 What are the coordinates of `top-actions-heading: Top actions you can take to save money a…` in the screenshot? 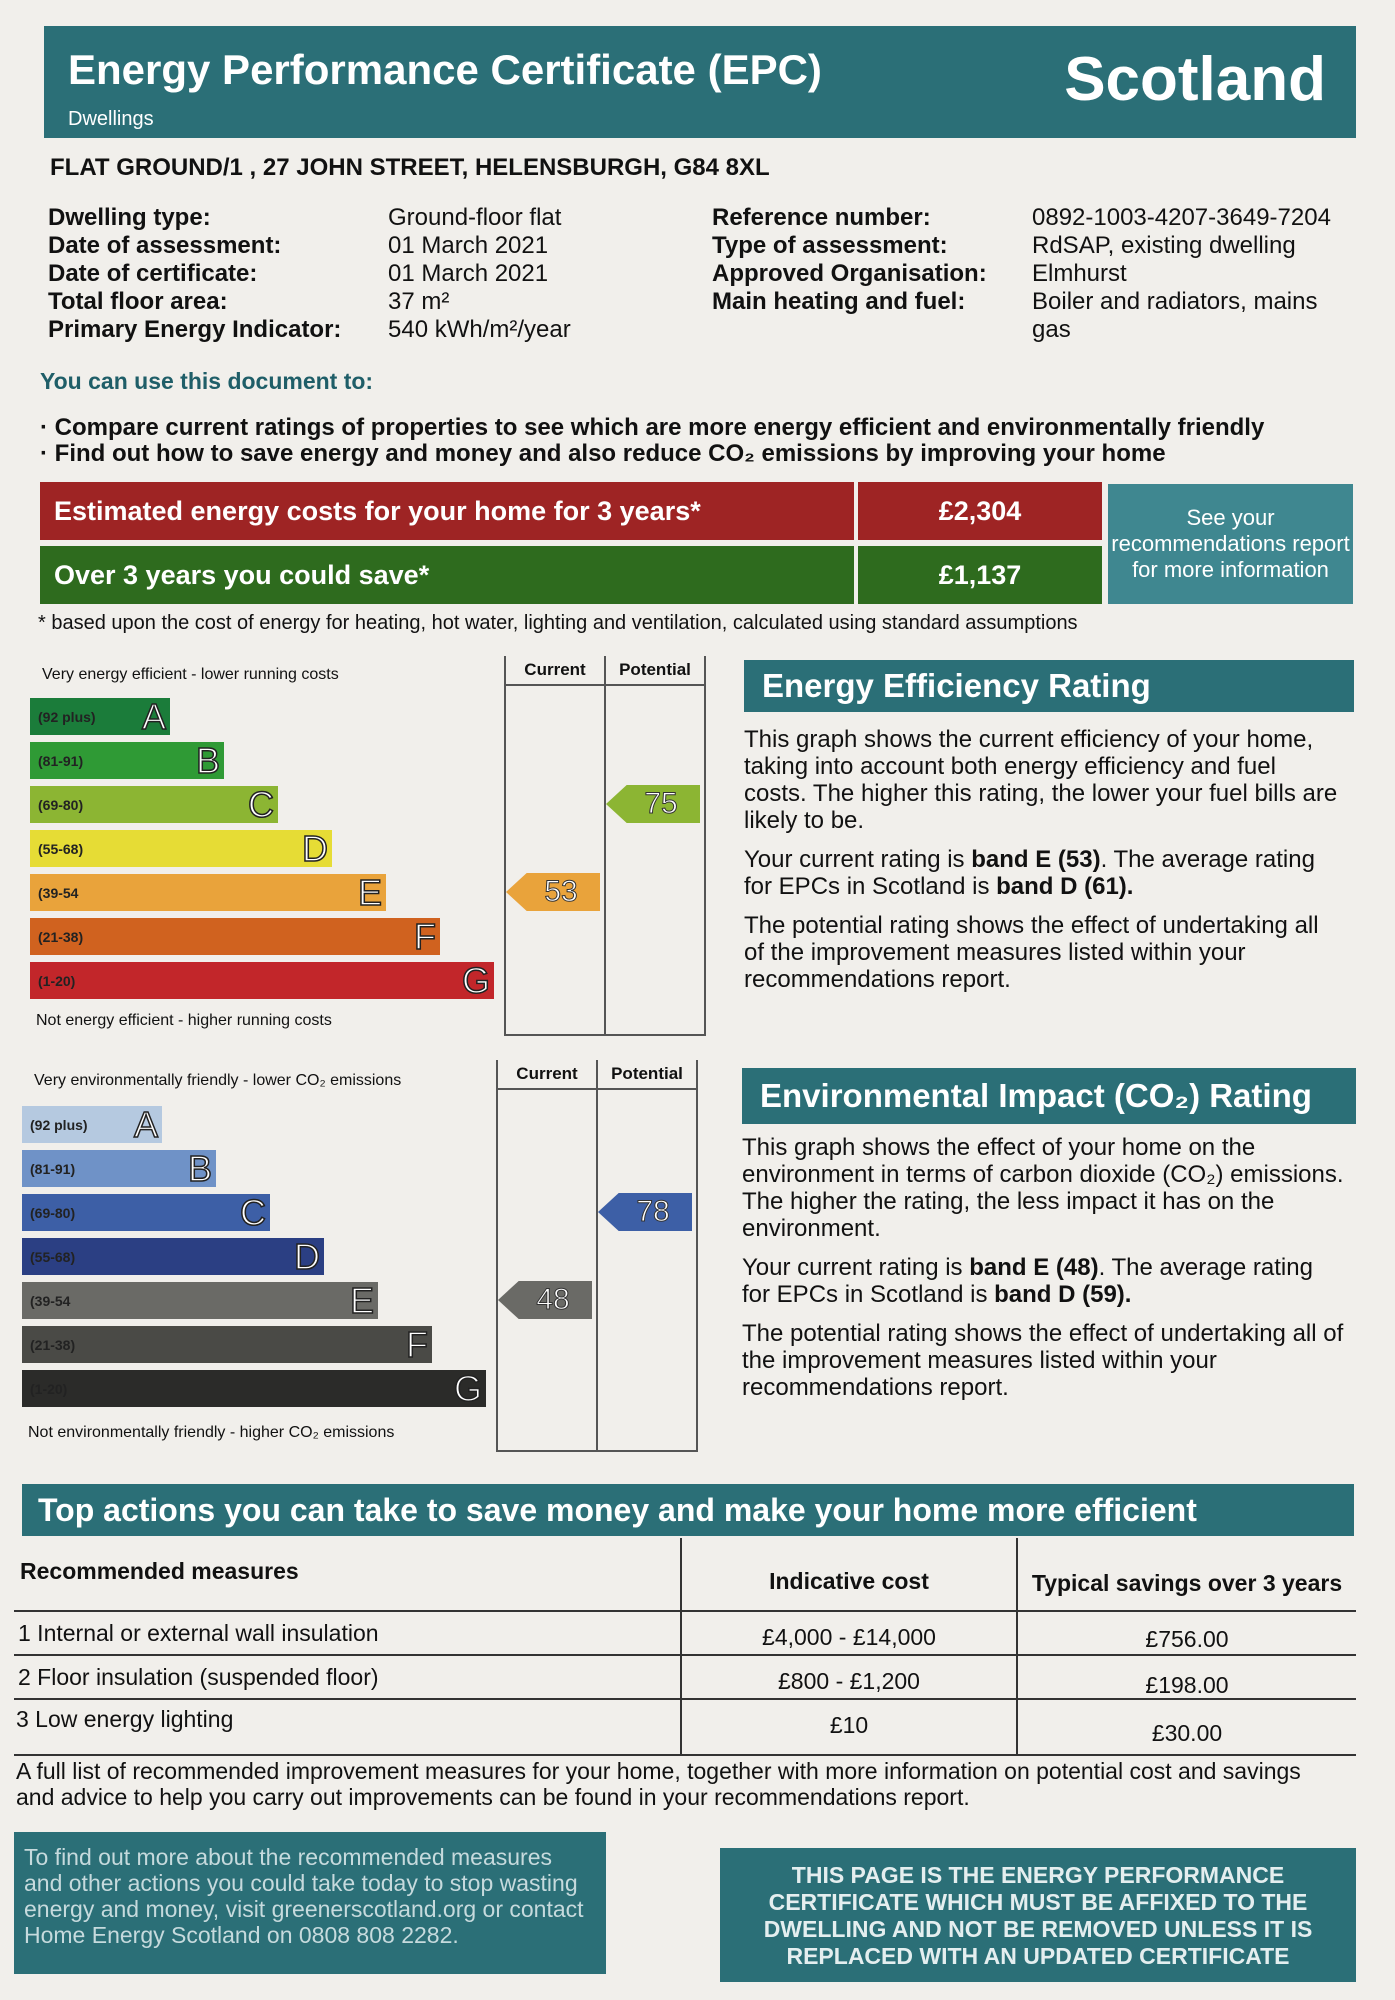 It's located at (688, 1510).